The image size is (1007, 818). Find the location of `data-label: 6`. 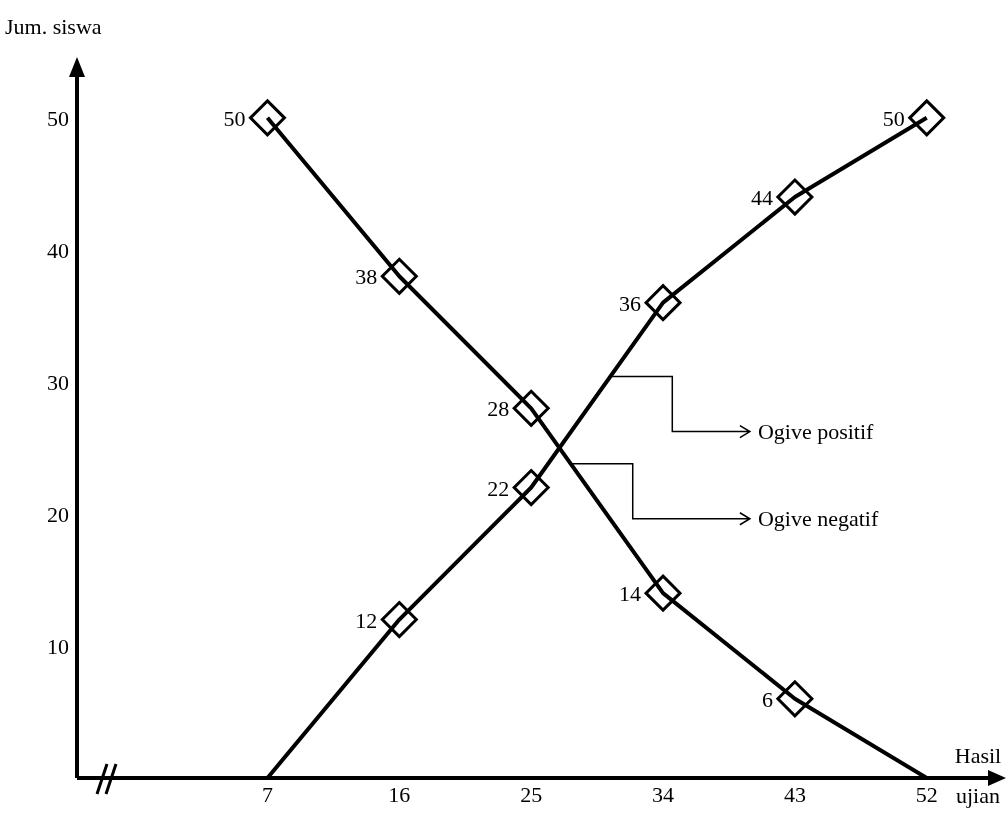

data-label: 6 is located at coordinates (767, 699).